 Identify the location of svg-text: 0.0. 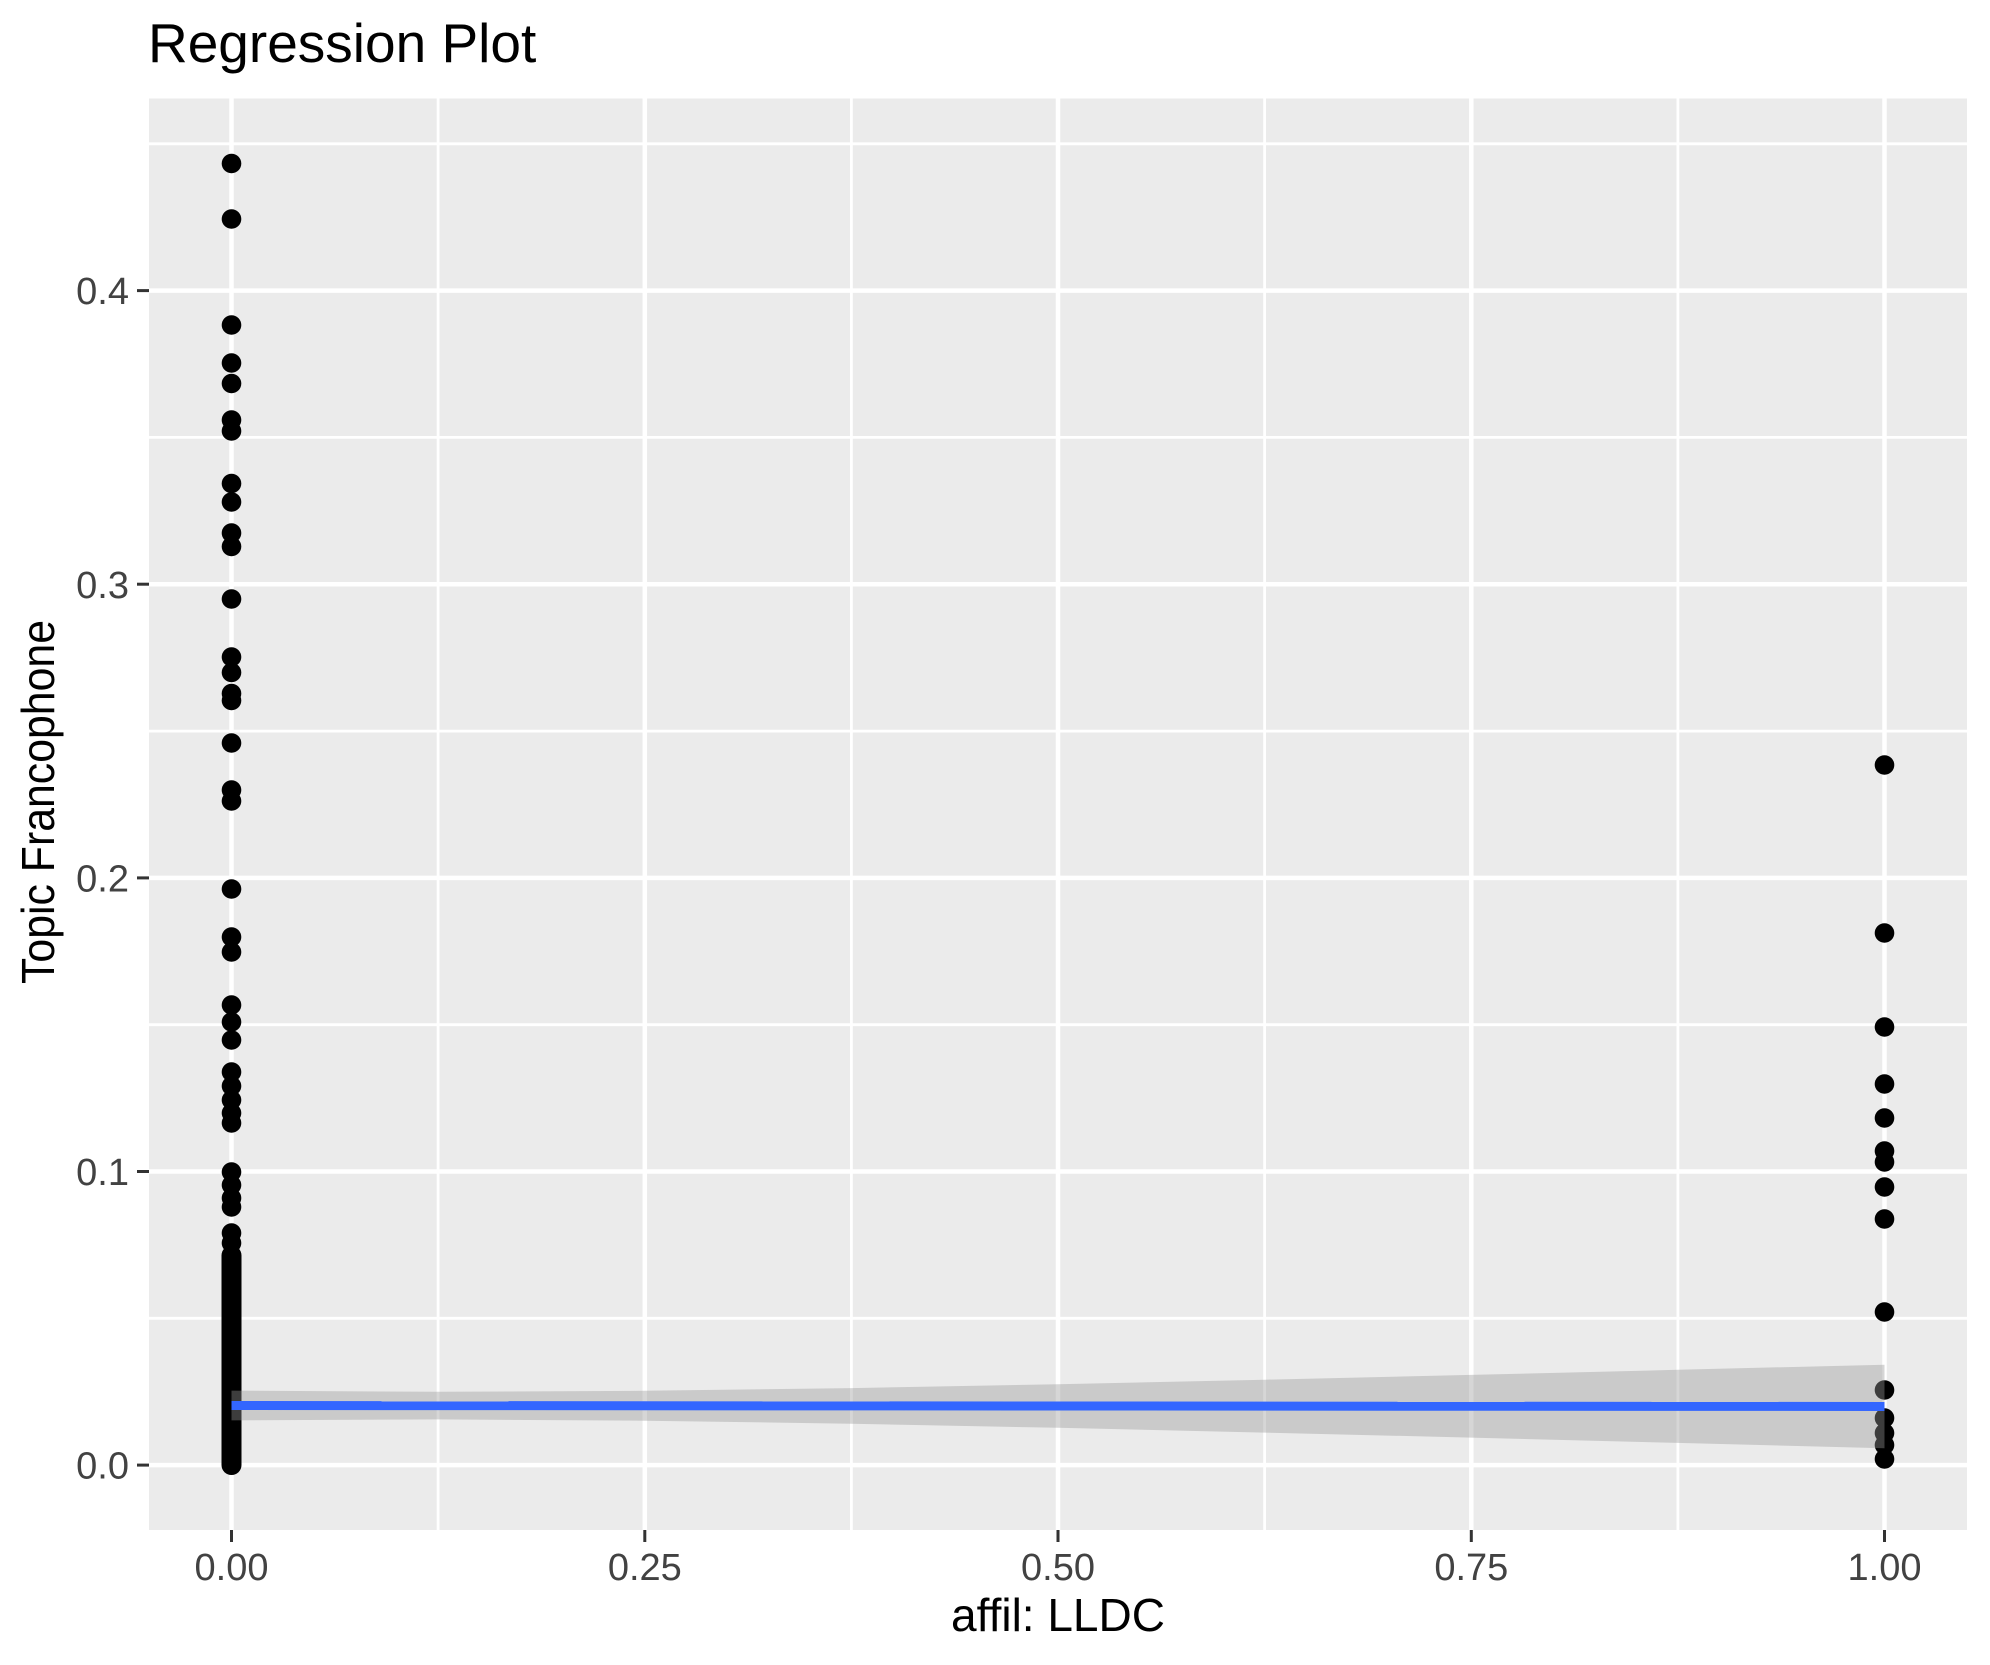
(102, 1467).